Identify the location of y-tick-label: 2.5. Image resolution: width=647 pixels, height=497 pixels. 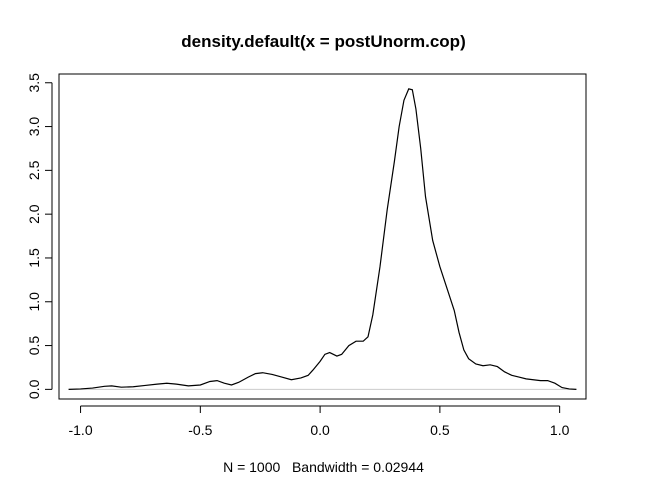
(34, 170).